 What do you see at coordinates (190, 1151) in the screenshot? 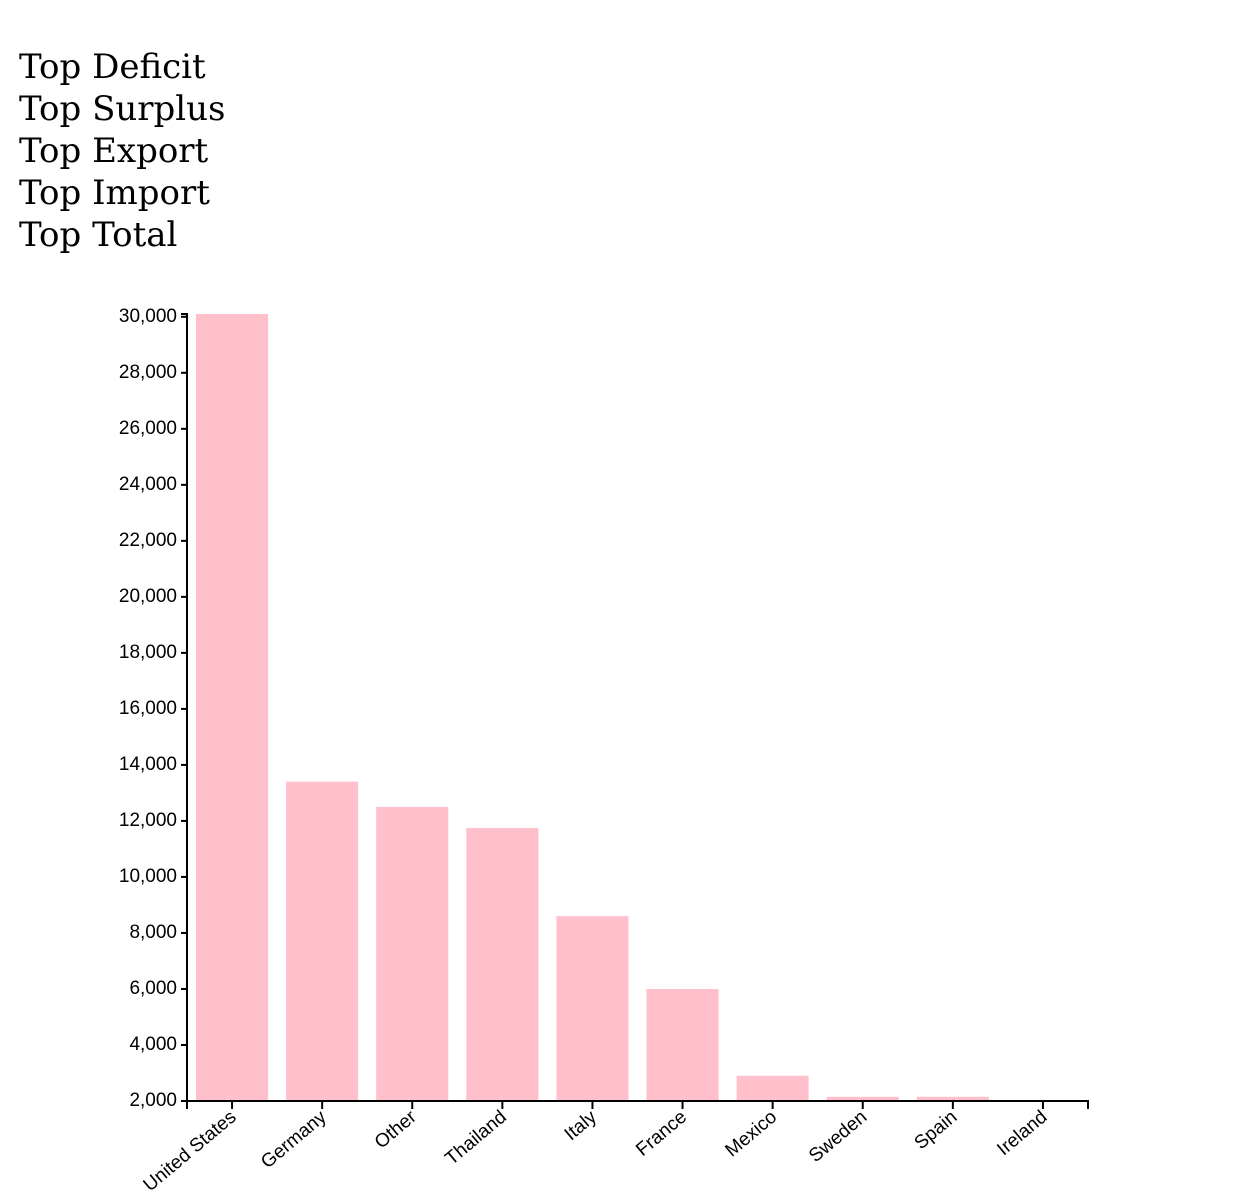
I see `x-tick-label-united-states: United States` at bounding box center [190, 1151].